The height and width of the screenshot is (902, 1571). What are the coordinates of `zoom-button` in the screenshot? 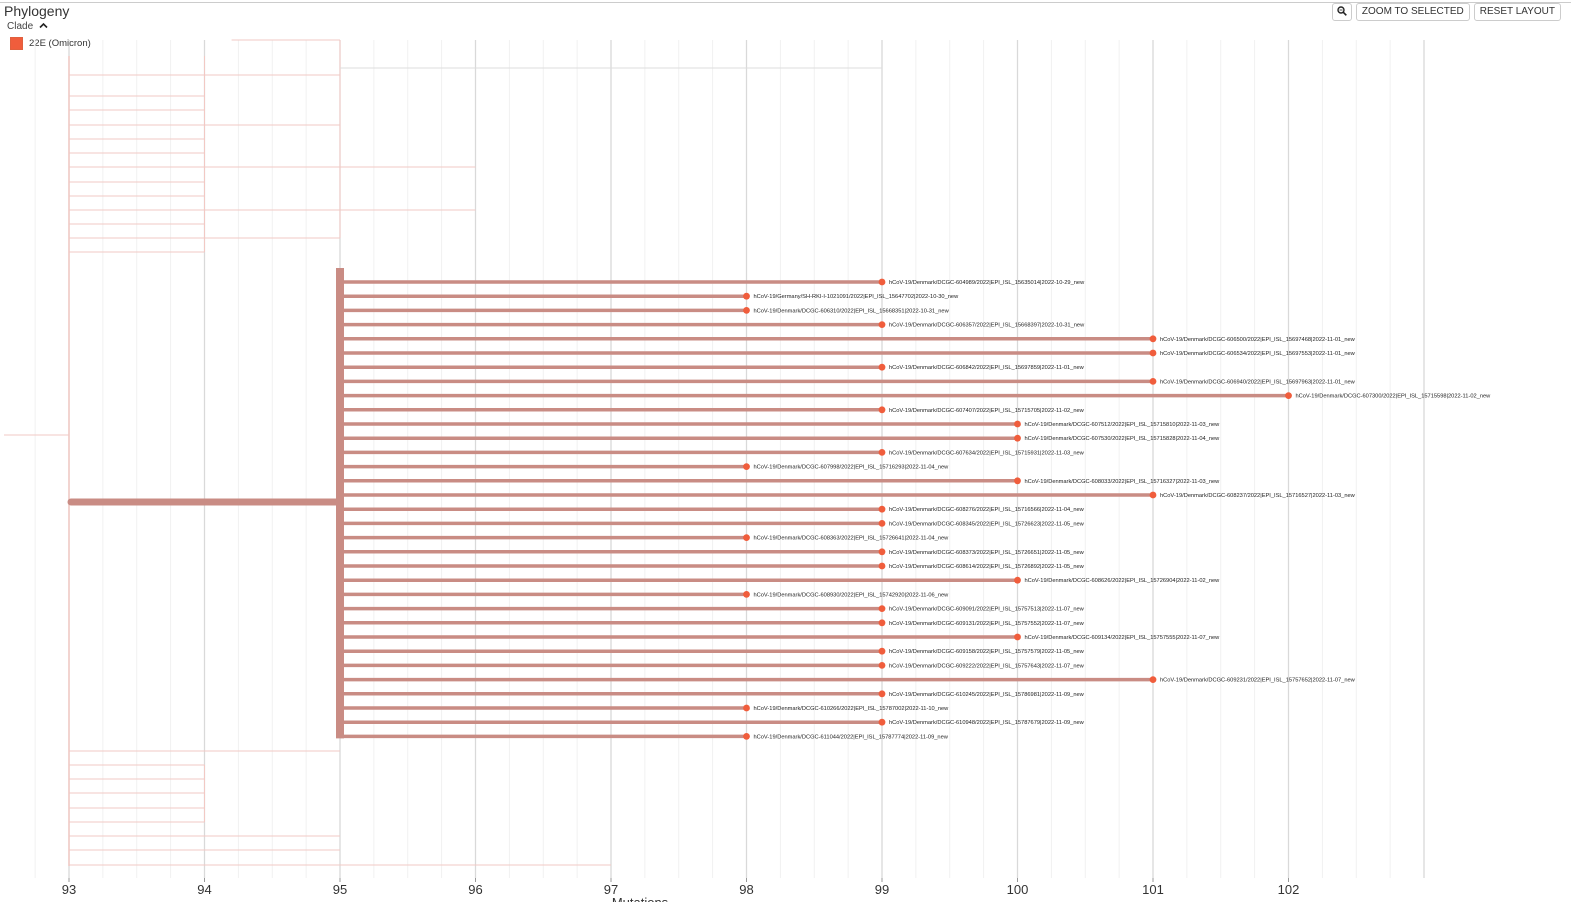 It's located at (1341, 12).